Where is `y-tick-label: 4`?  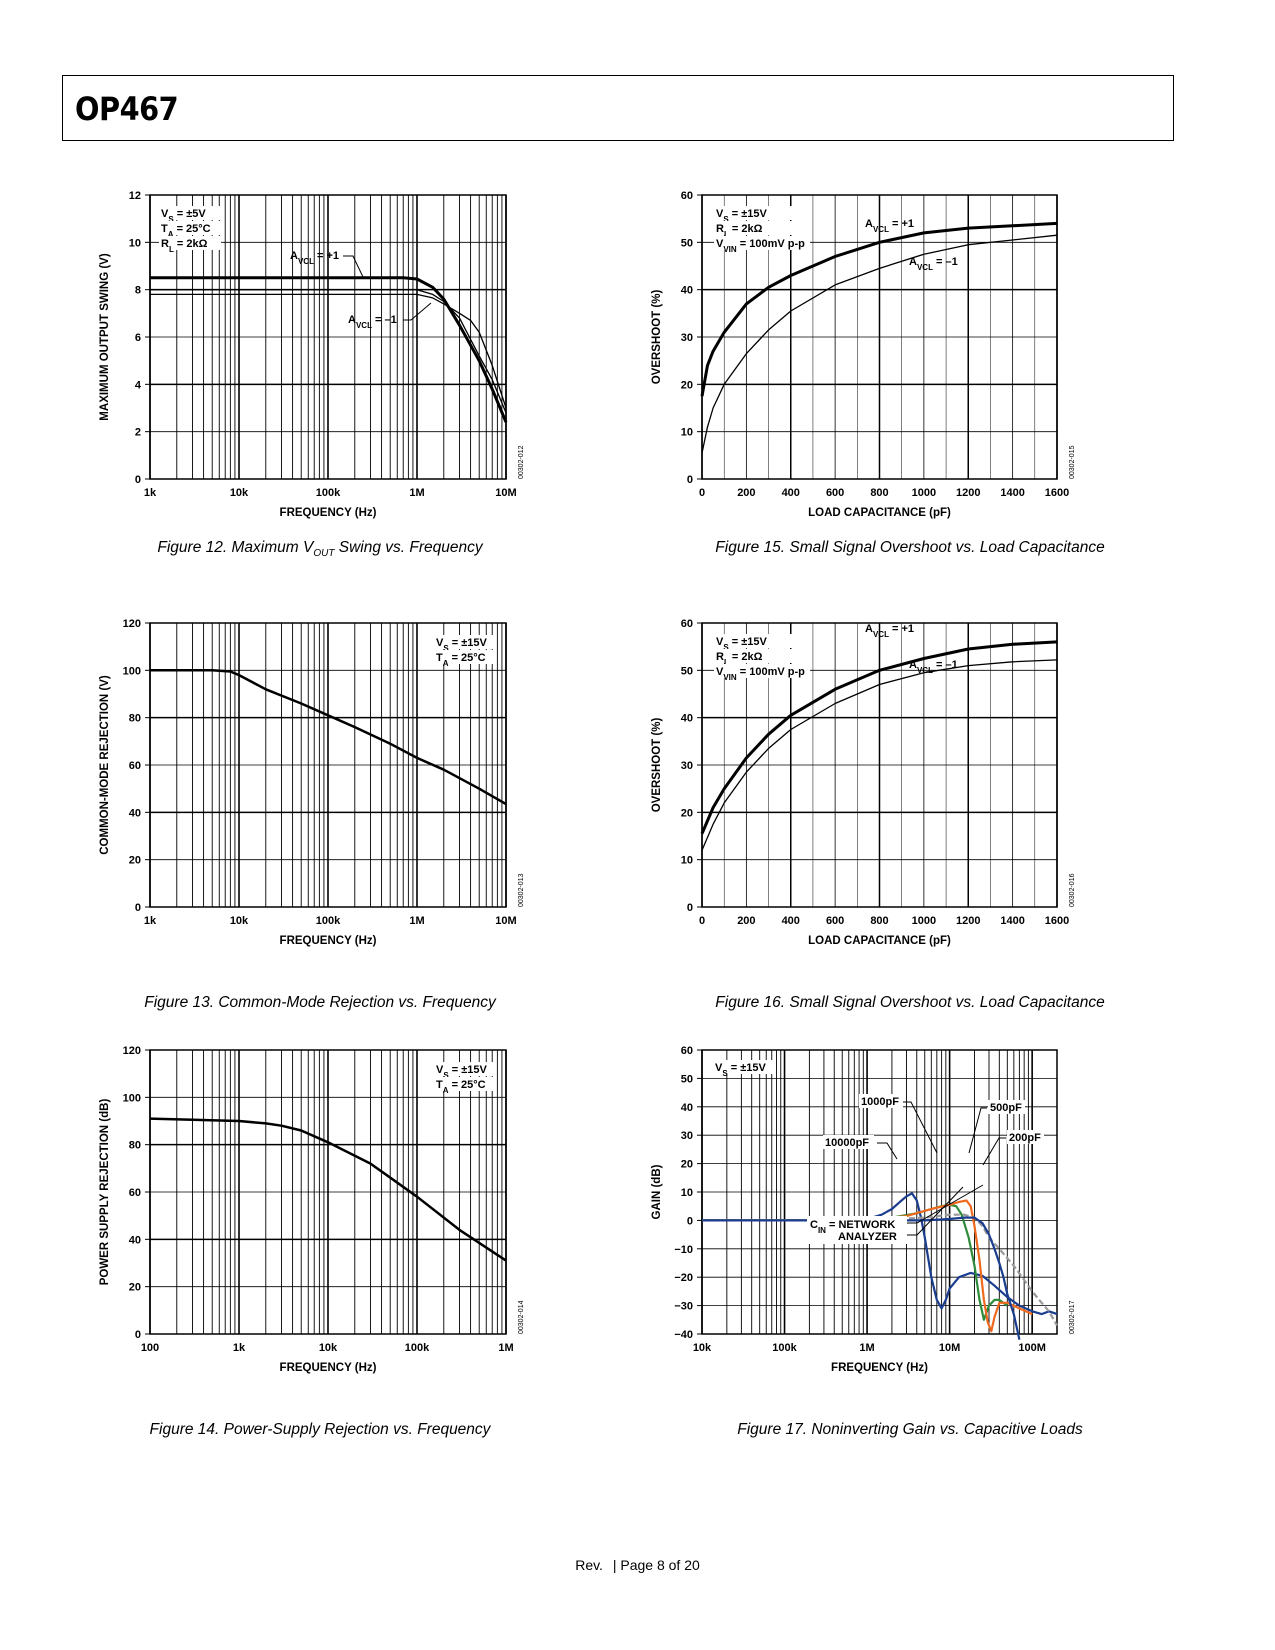 y-tick-label: 4 is located at coordinates (138, 385).